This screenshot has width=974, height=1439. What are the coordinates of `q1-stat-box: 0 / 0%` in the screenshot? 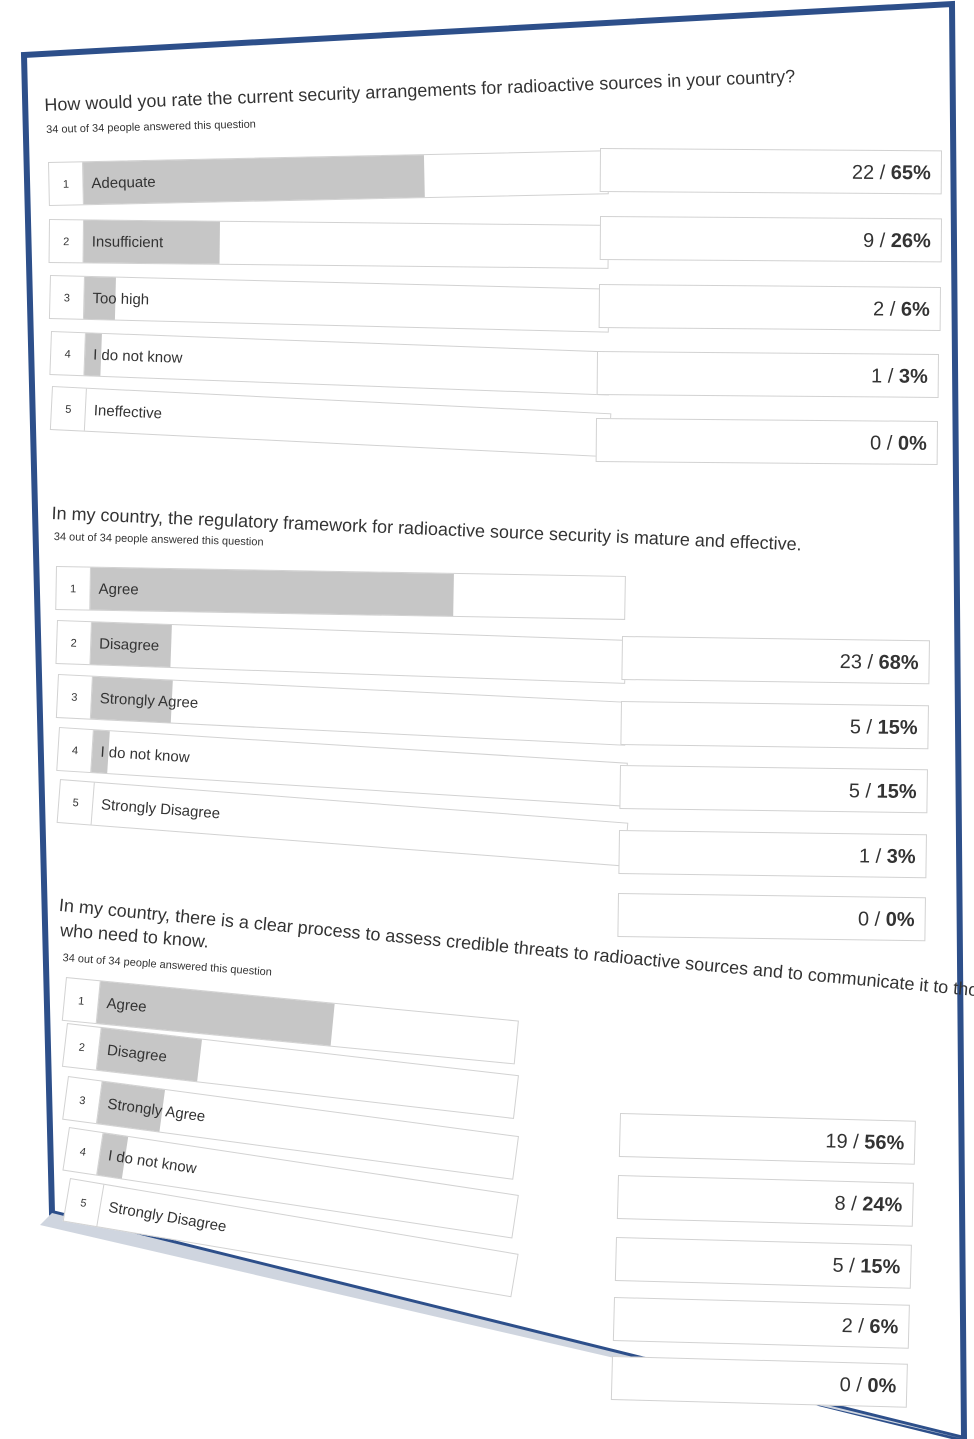 It's located at (766, 441).